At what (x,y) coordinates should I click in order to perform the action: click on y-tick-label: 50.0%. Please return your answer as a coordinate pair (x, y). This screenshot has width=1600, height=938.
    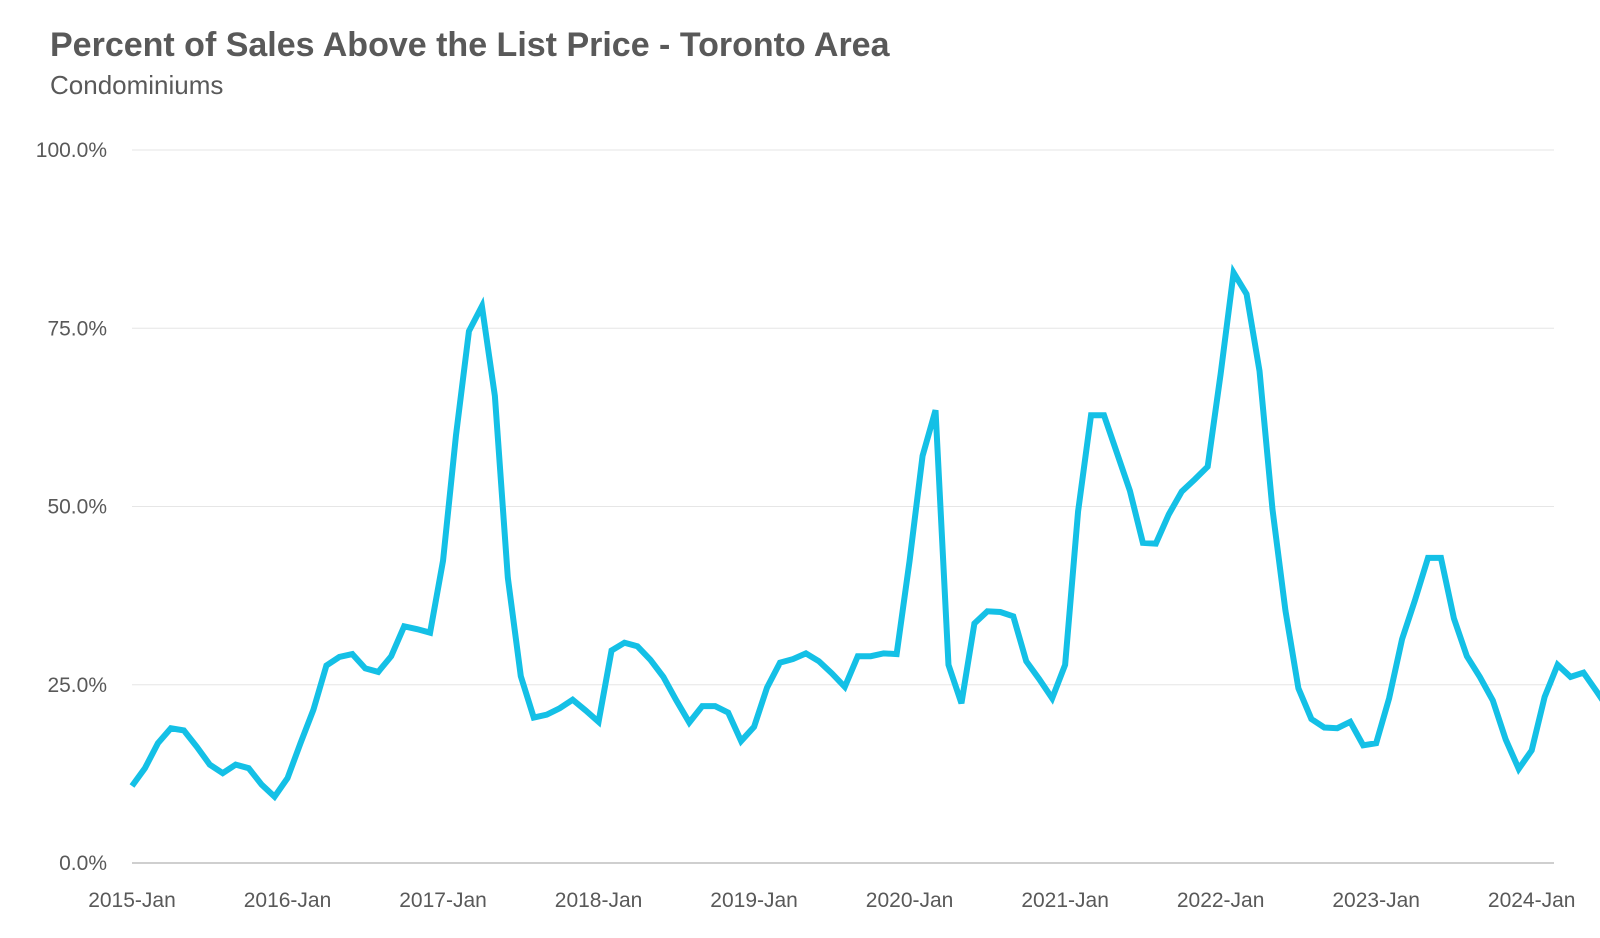
    Looking at the image, I should click on (77, 507).